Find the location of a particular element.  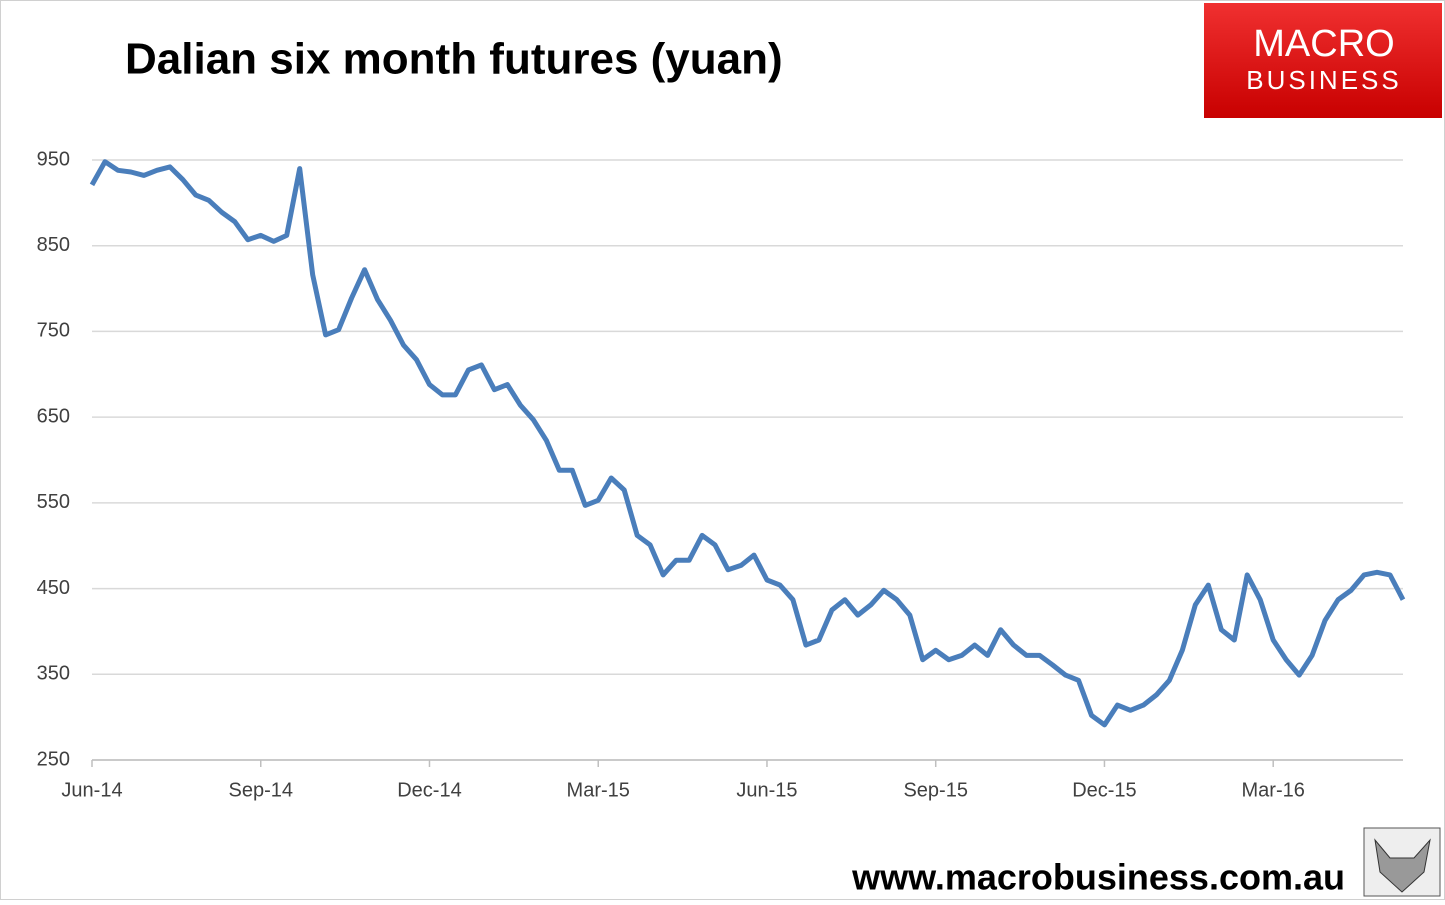

brand-text: MACRO is located at coordinates (1323, 44).